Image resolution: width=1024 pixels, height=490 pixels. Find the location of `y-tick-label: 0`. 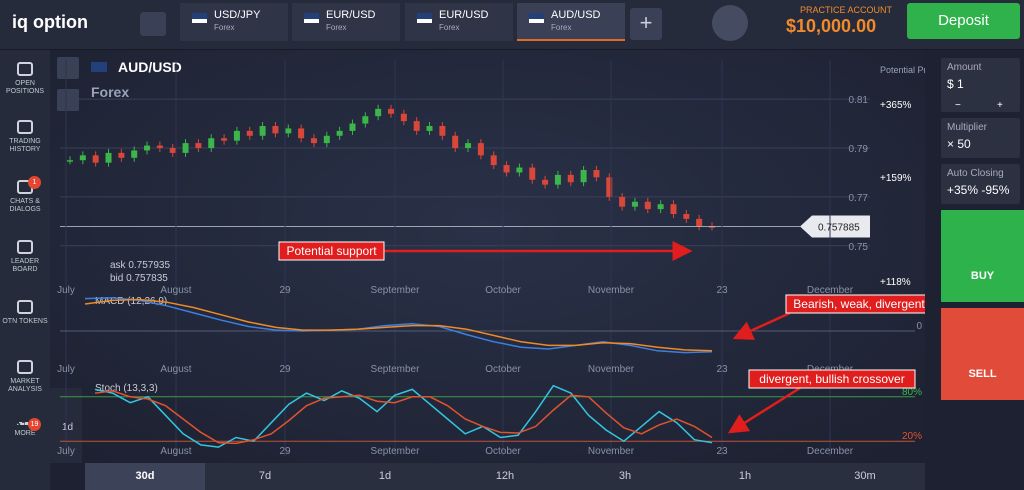

y-tick-label: 0 is located at coordinates (919, 326).